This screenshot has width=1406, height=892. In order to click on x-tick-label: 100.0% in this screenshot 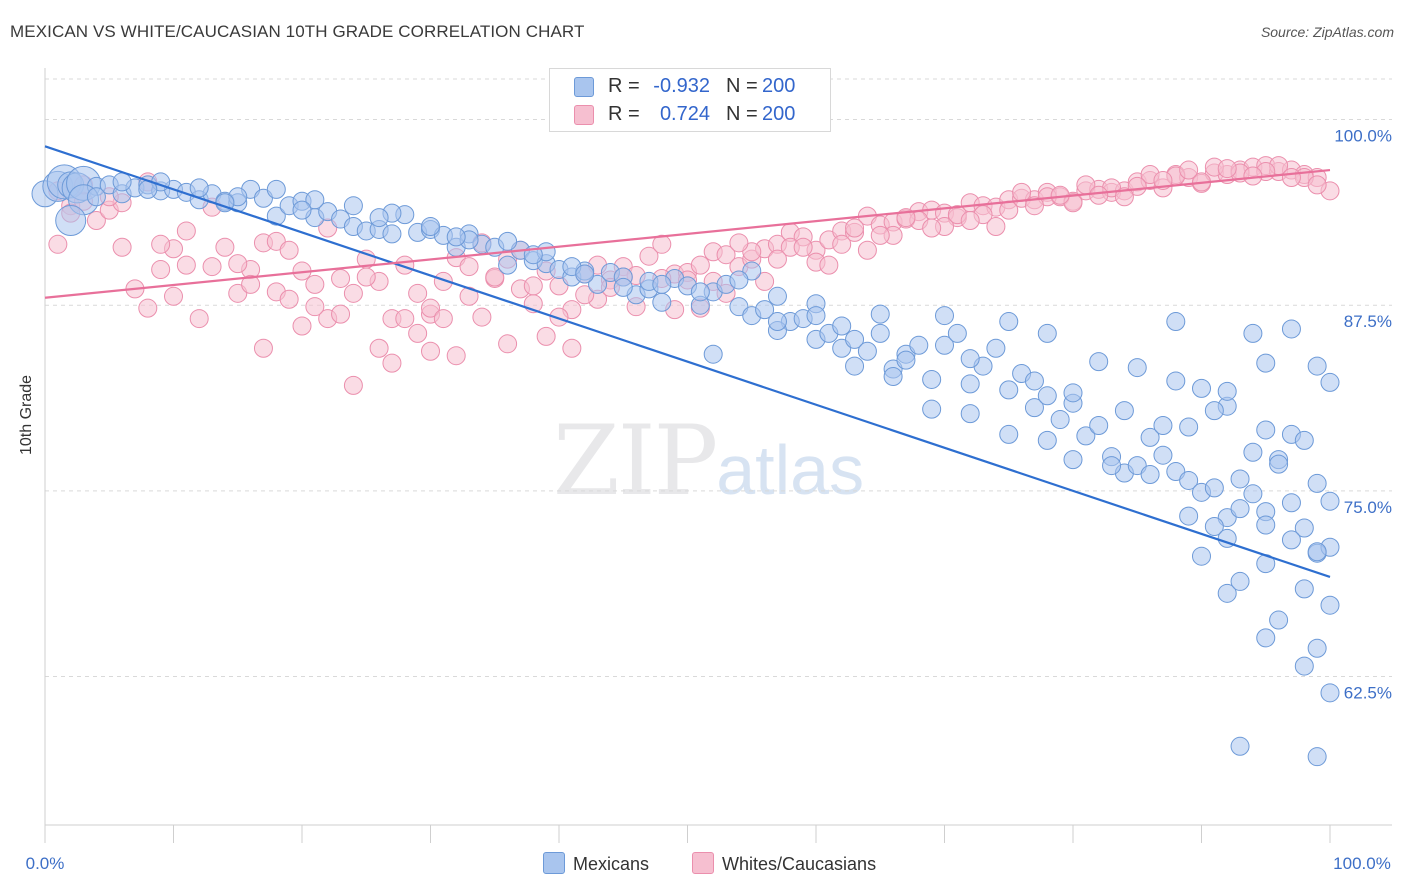, I will do `click(1362, 863)`.